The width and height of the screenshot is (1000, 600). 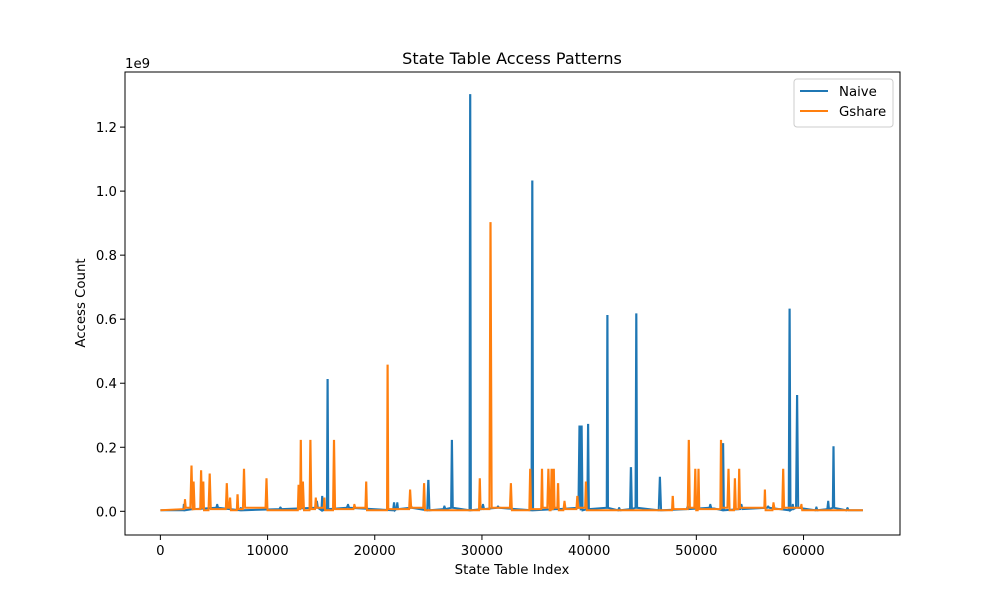 I want to click on y-axis-label: Access Count, so click(x=81, y=302).